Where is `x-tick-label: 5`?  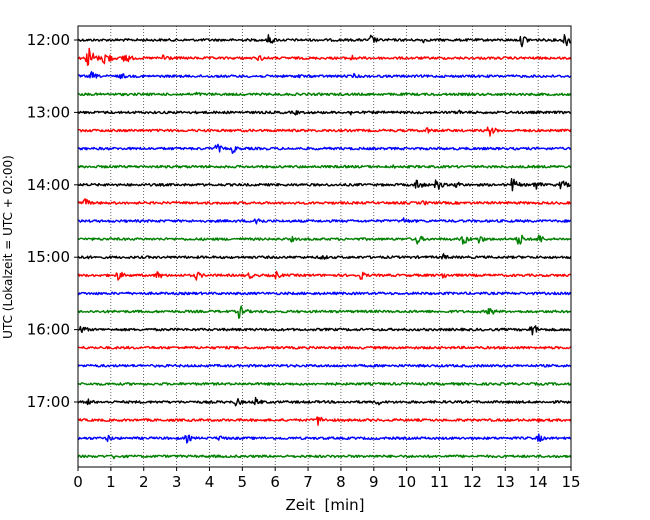 x-tick-label: 5 is located at coordinates (243, 482).